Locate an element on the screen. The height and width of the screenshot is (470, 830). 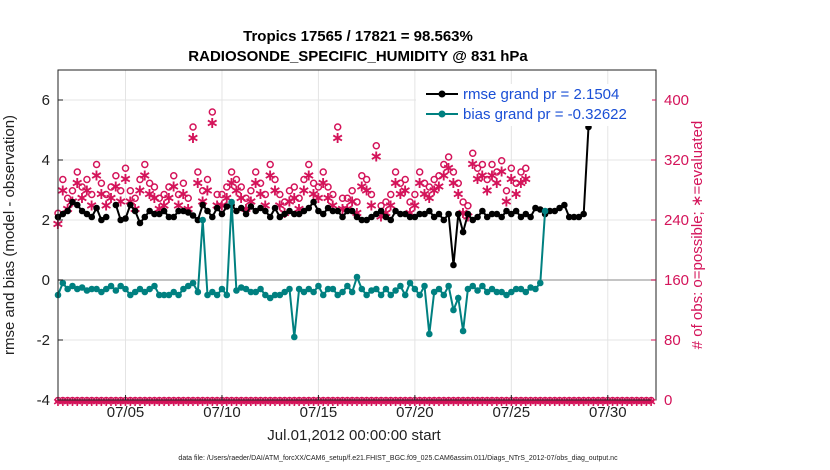
legend-box is located at coordinates (534, 105).